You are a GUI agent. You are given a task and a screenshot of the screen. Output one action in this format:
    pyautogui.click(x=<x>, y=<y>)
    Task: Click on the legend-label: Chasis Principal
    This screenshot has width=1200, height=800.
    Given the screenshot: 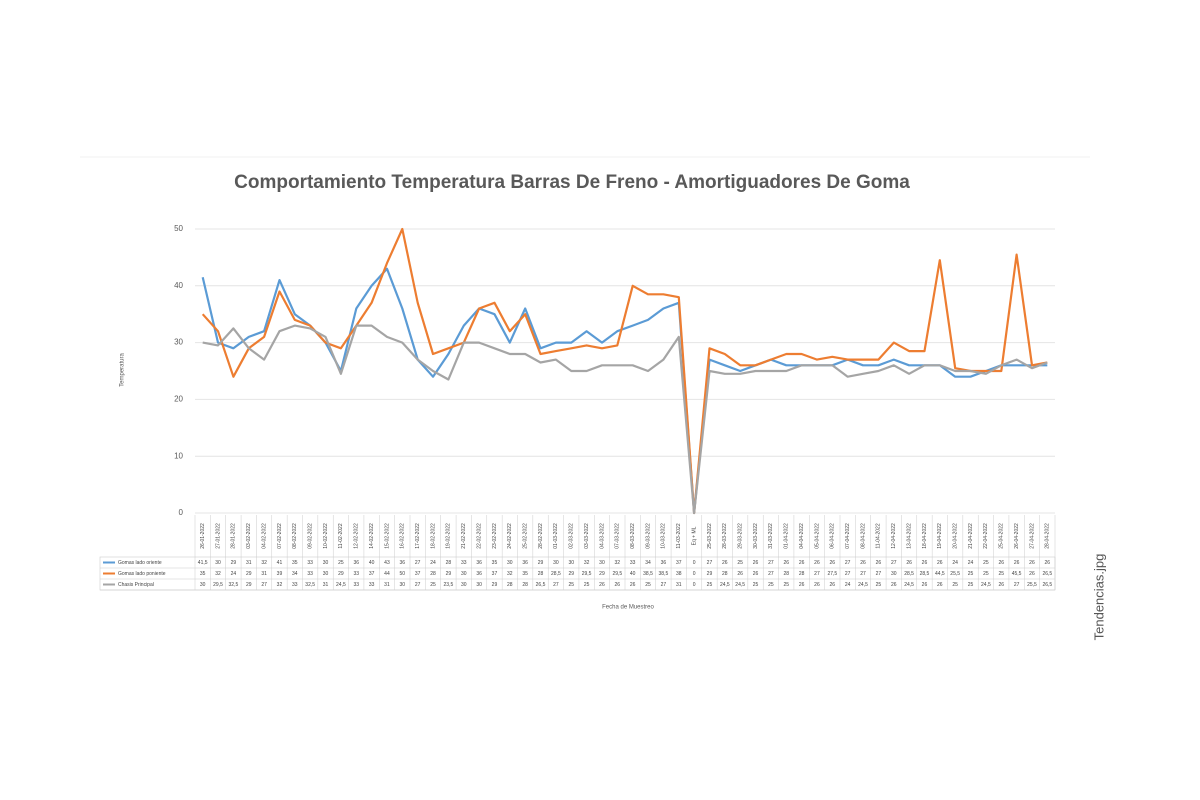 What is the action you would take?
    pyautogui.click(x=136, y=585)
    